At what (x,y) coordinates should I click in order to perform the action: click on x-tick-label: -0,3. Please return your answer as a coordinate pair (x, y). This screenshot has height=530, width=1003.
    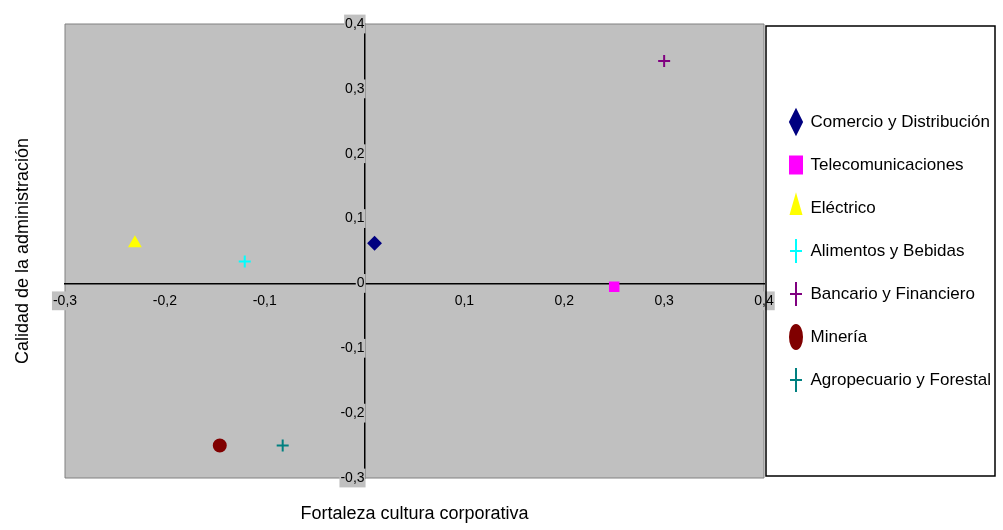
    Looking at the image, I should click on (65, 299).